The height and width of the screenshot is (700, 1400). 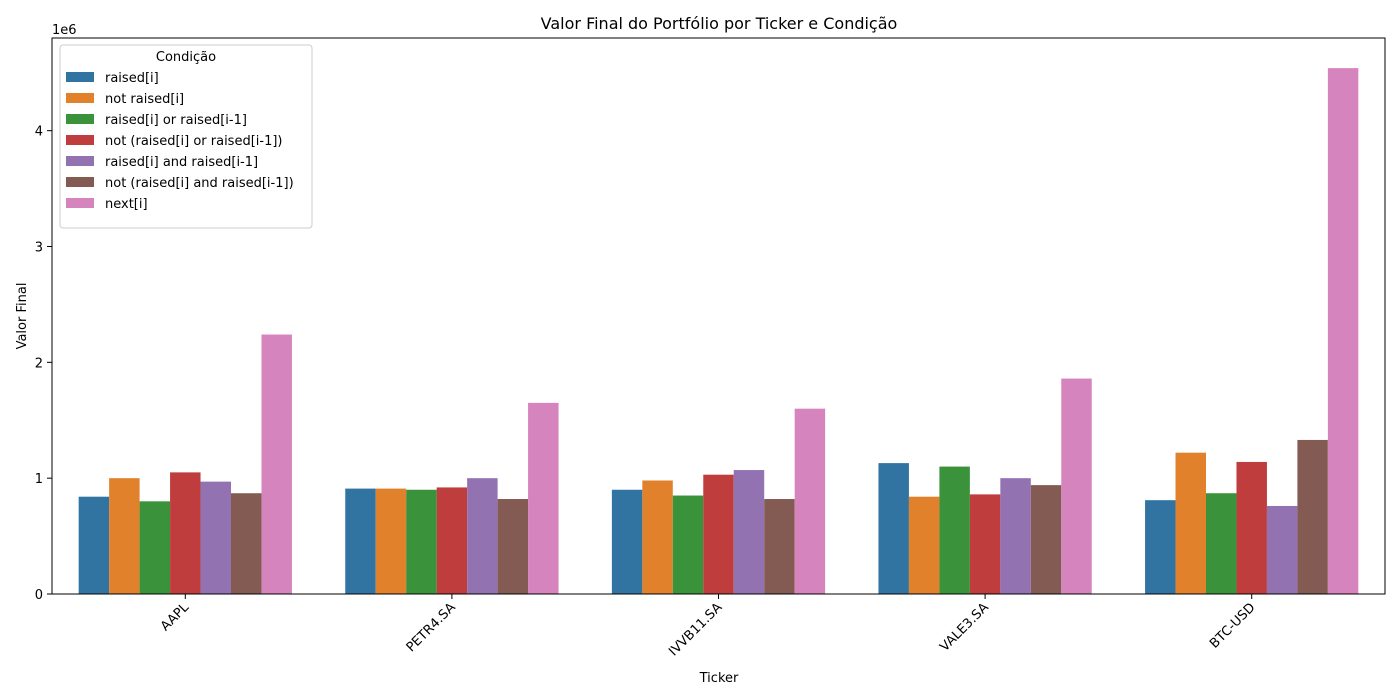 What do you see at coordinates (64, 30) in the screenshot?
I see `y-axis-multiplier: 1e6` at bounding box center [64, 30].